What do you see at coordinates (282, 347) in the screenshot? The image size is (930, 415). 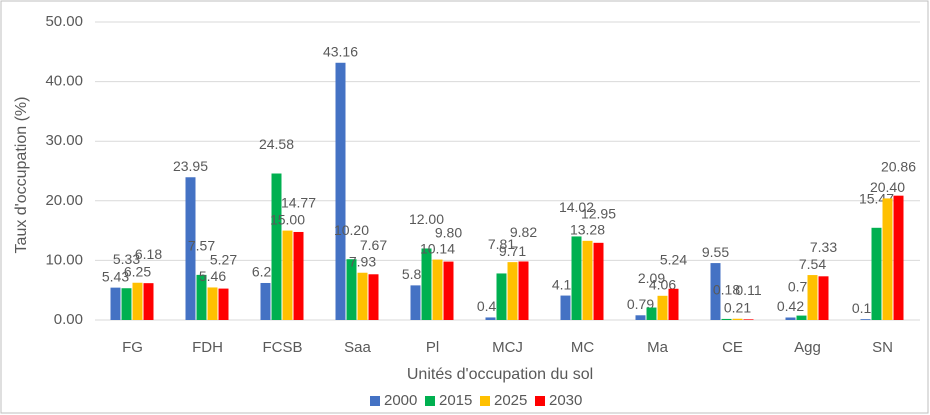 I see `x-tick-label: FCSB` at bounding box center [282, 347].